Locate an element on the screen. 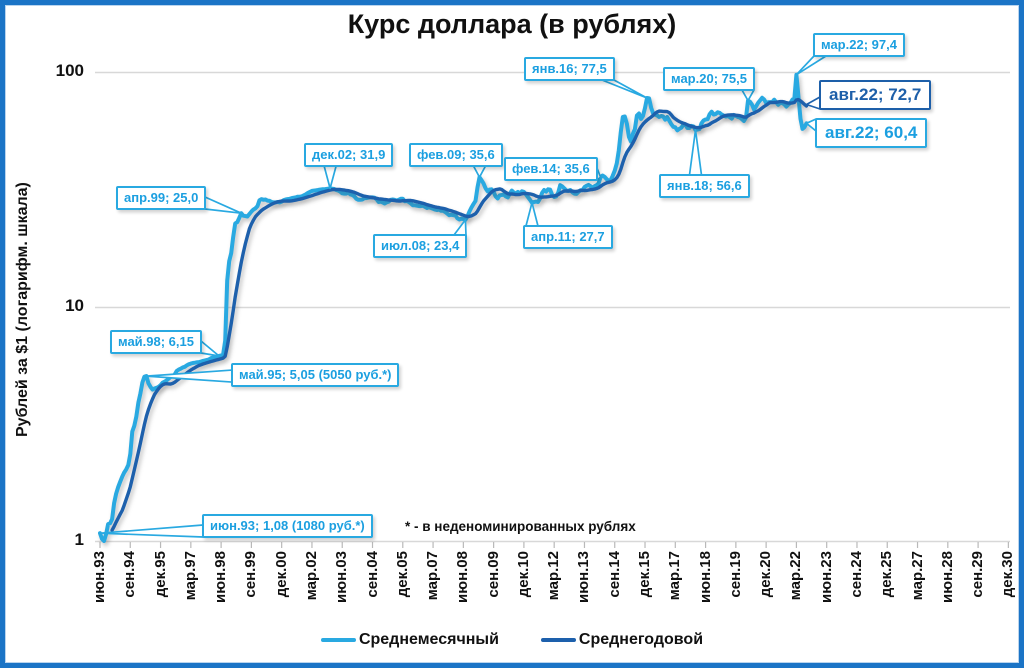 The image size is (1024, 668). annotation-callout-12: мар.22; 97,4 is located at coordinates (859, 45).